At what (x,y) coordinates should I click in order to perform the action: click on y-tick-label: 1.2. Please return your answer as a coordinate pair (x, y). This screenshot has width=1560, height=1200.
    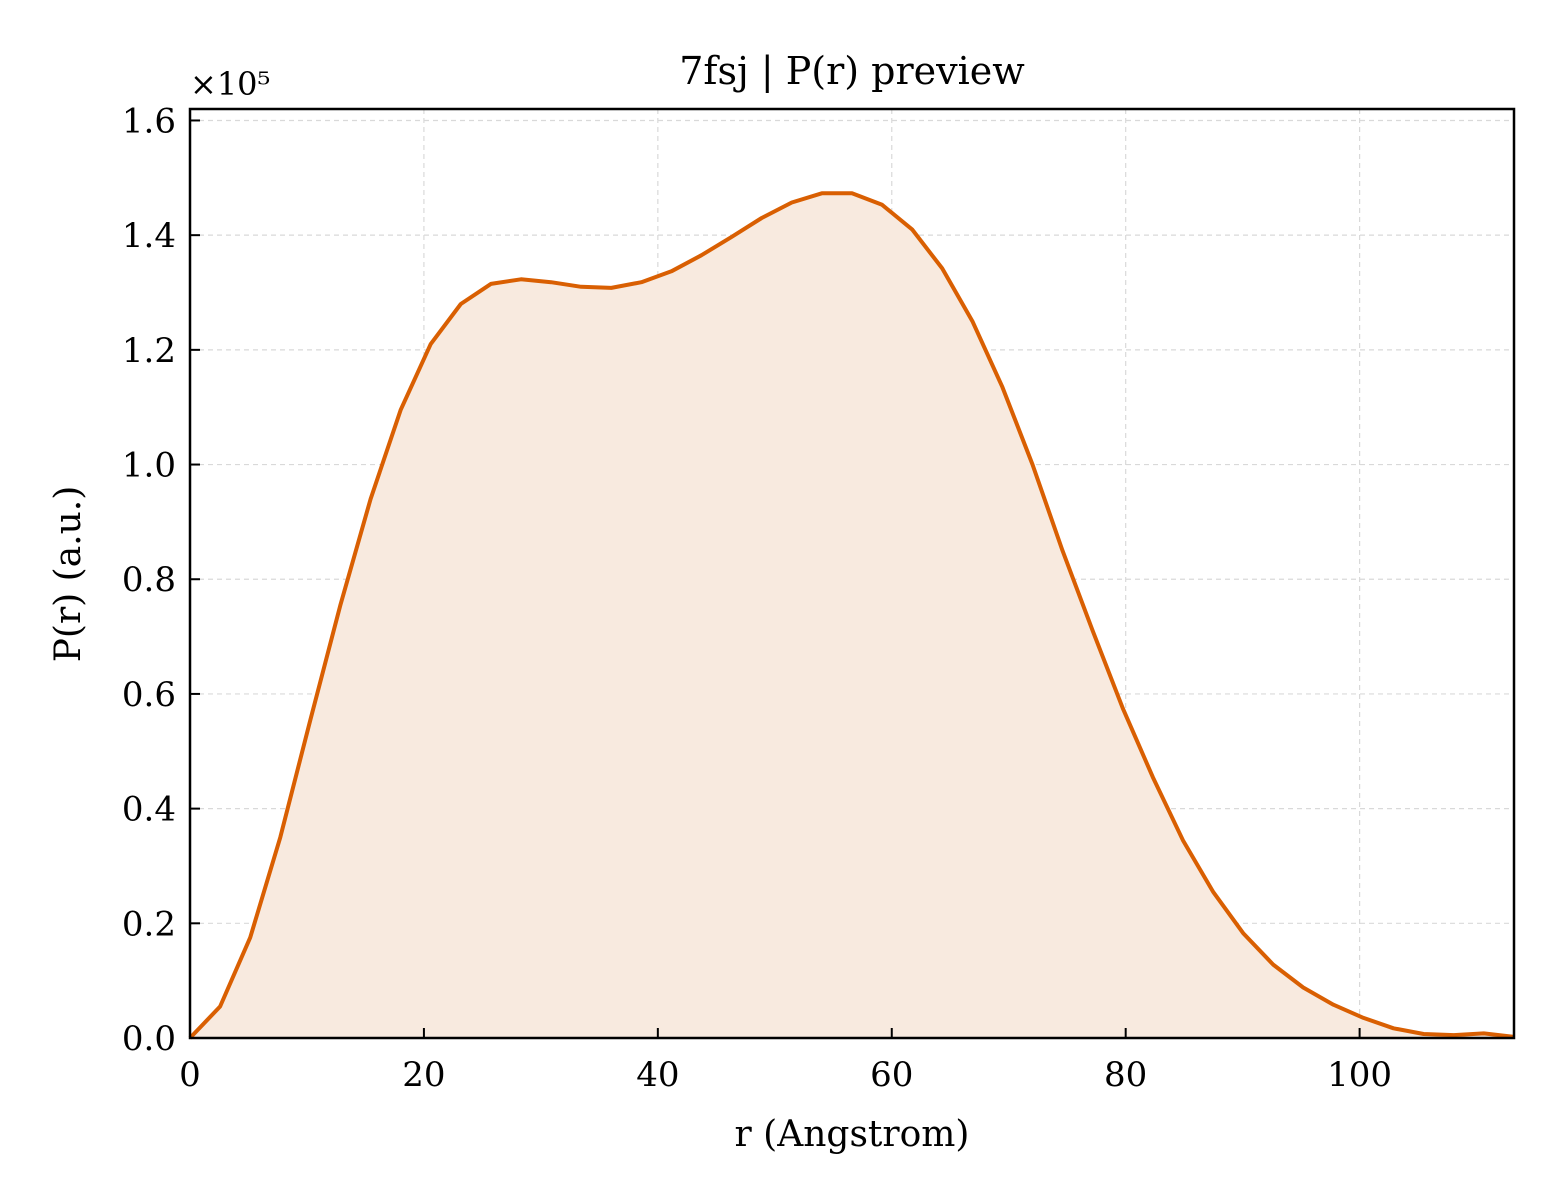
    Looking at the image, I should click on (149, 351).